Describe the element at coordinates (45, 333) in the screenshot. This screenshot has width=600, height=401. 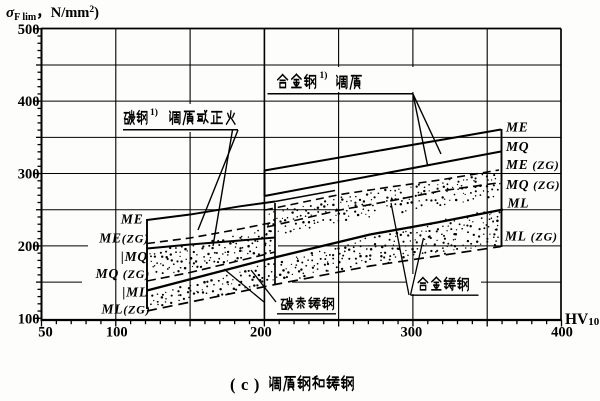
I see `svg-text: 50` at that location.